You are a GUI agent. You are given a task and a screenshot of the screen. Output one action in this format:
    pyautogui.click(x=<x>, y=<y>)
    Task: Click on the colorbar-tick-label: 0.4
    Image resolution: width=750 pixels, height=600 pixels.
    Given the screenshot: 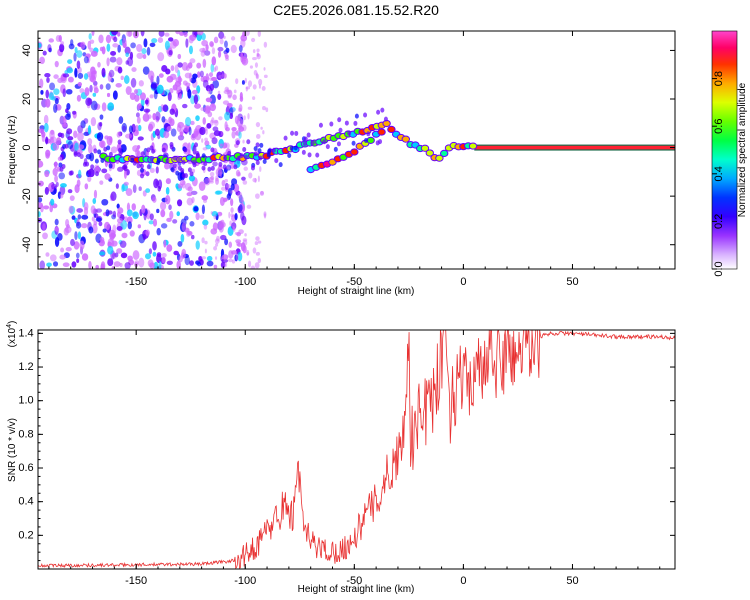 What is the action you would take?
    pyautogui.click(x=719, y=173)
    